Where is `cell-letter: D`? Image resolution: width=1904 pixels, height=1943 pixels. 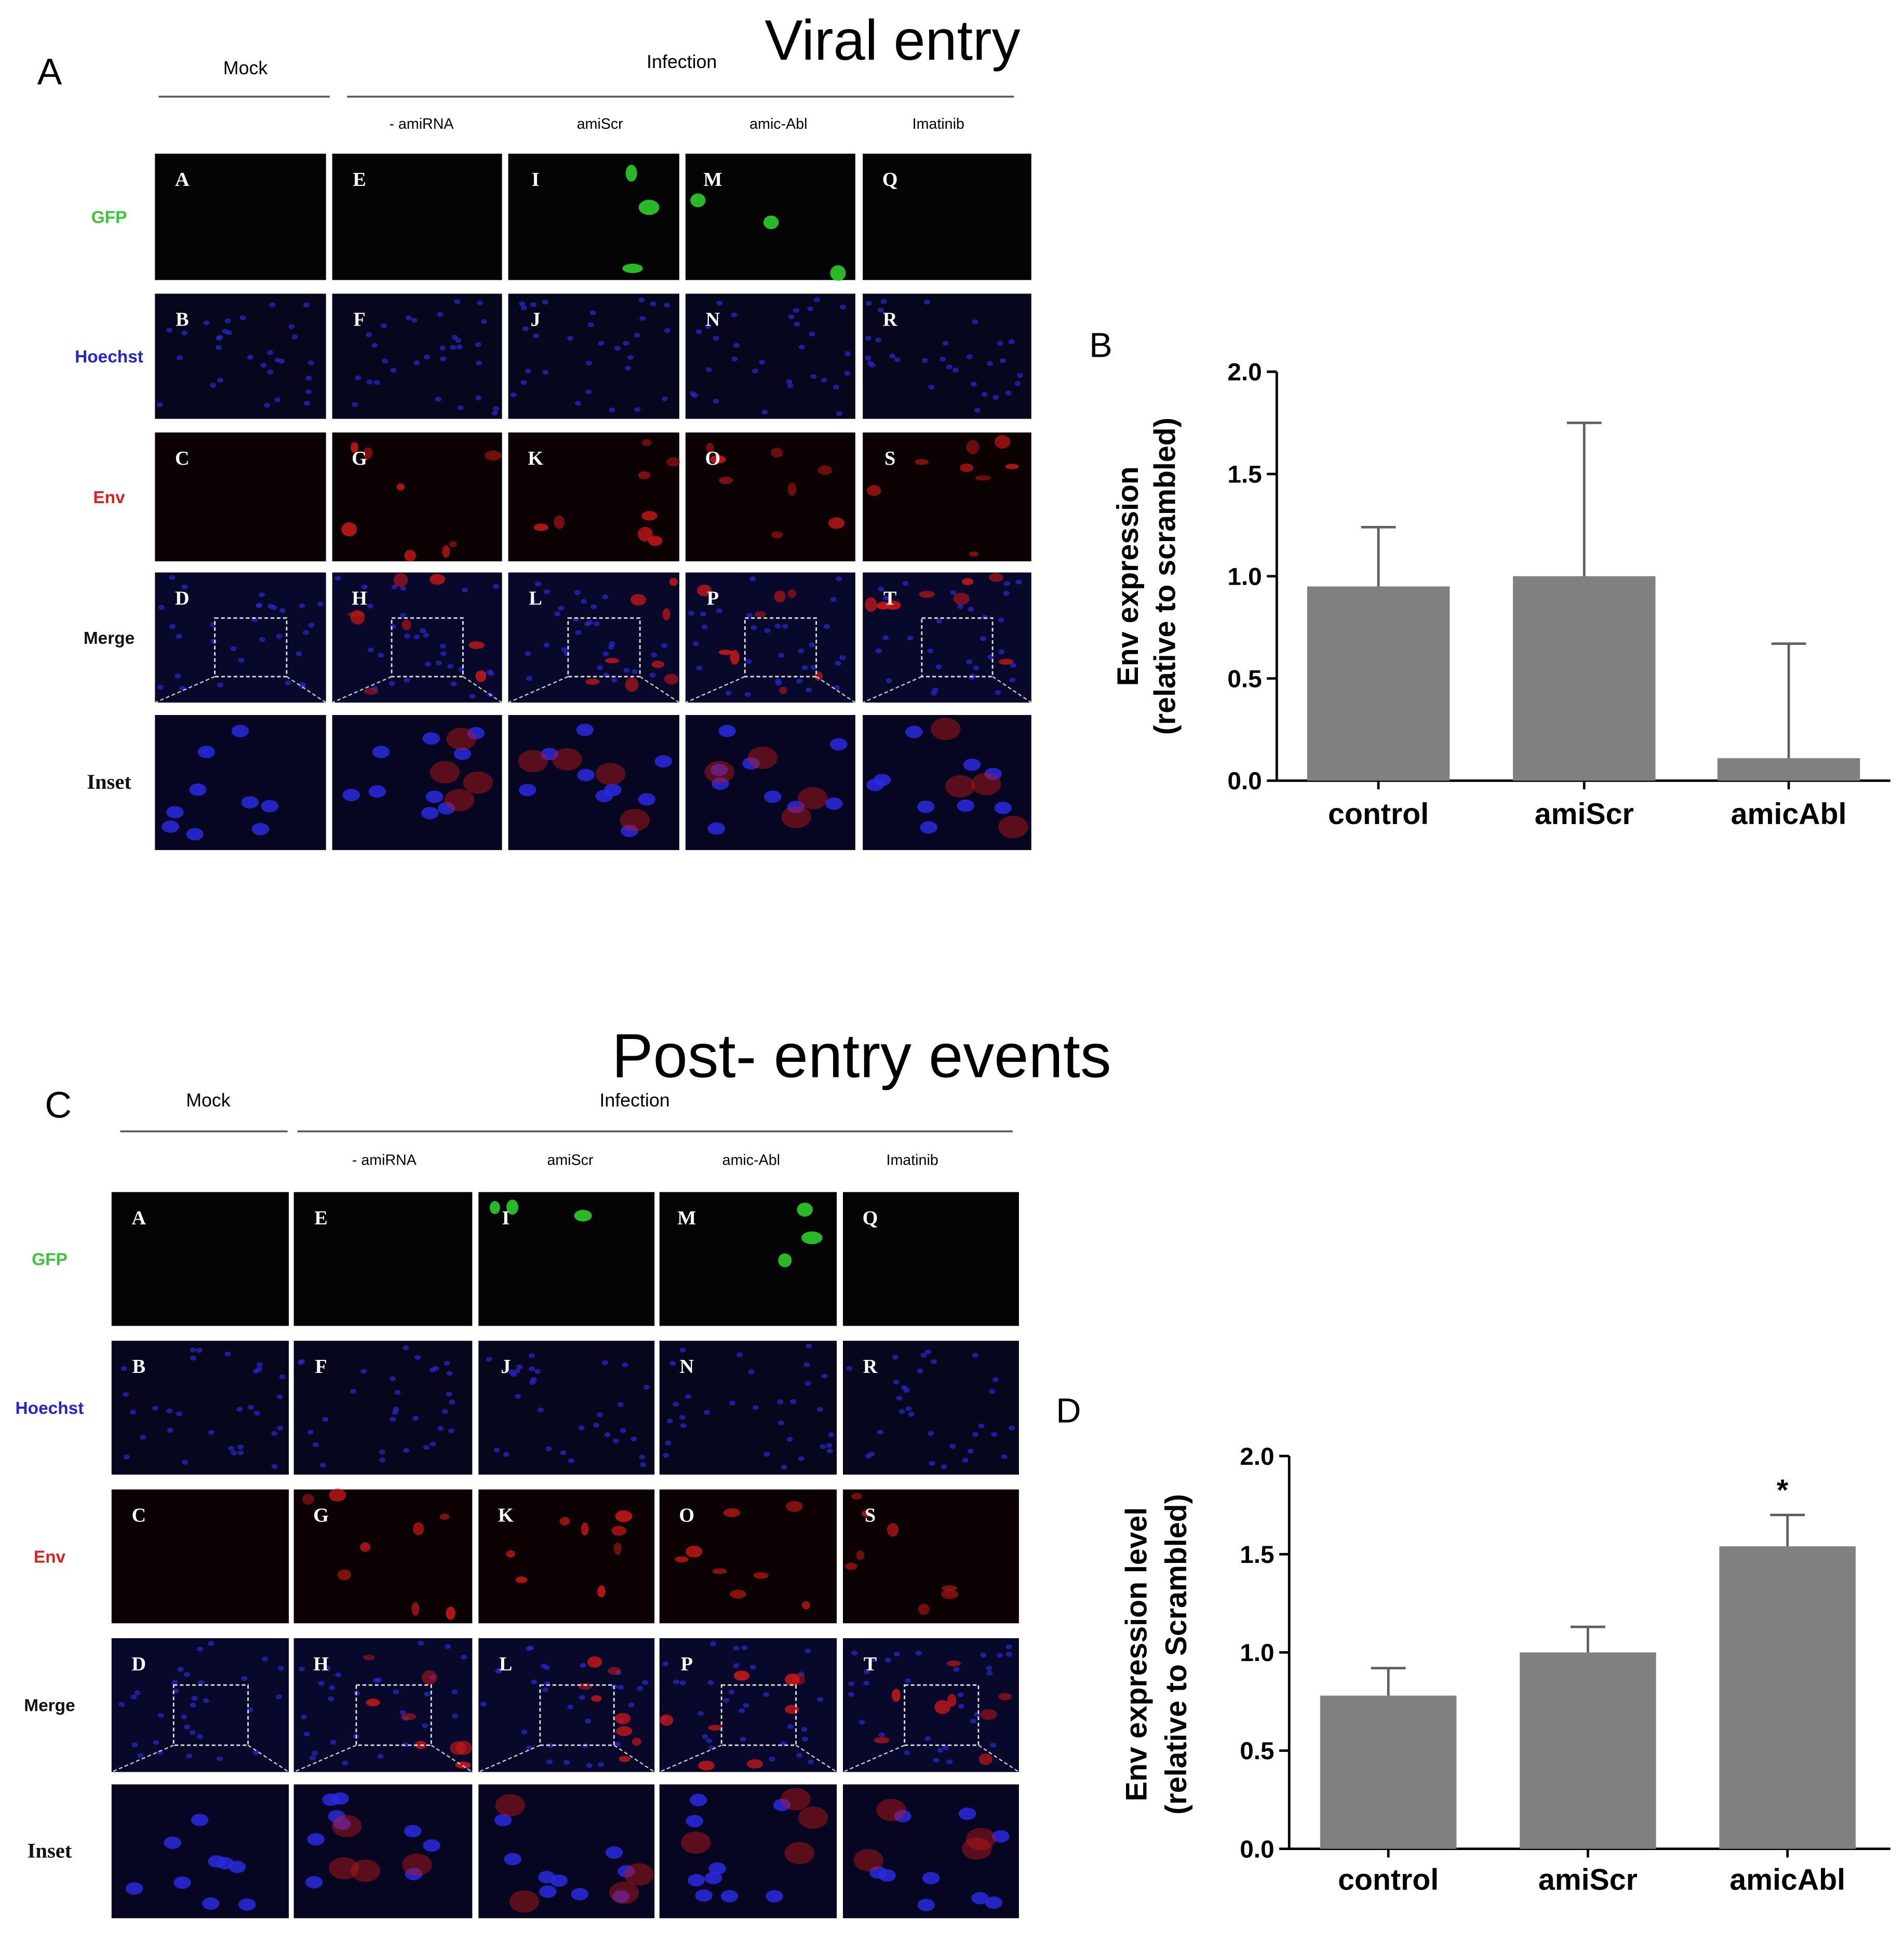 cell-letter: D is located at coordinates (183, 599).